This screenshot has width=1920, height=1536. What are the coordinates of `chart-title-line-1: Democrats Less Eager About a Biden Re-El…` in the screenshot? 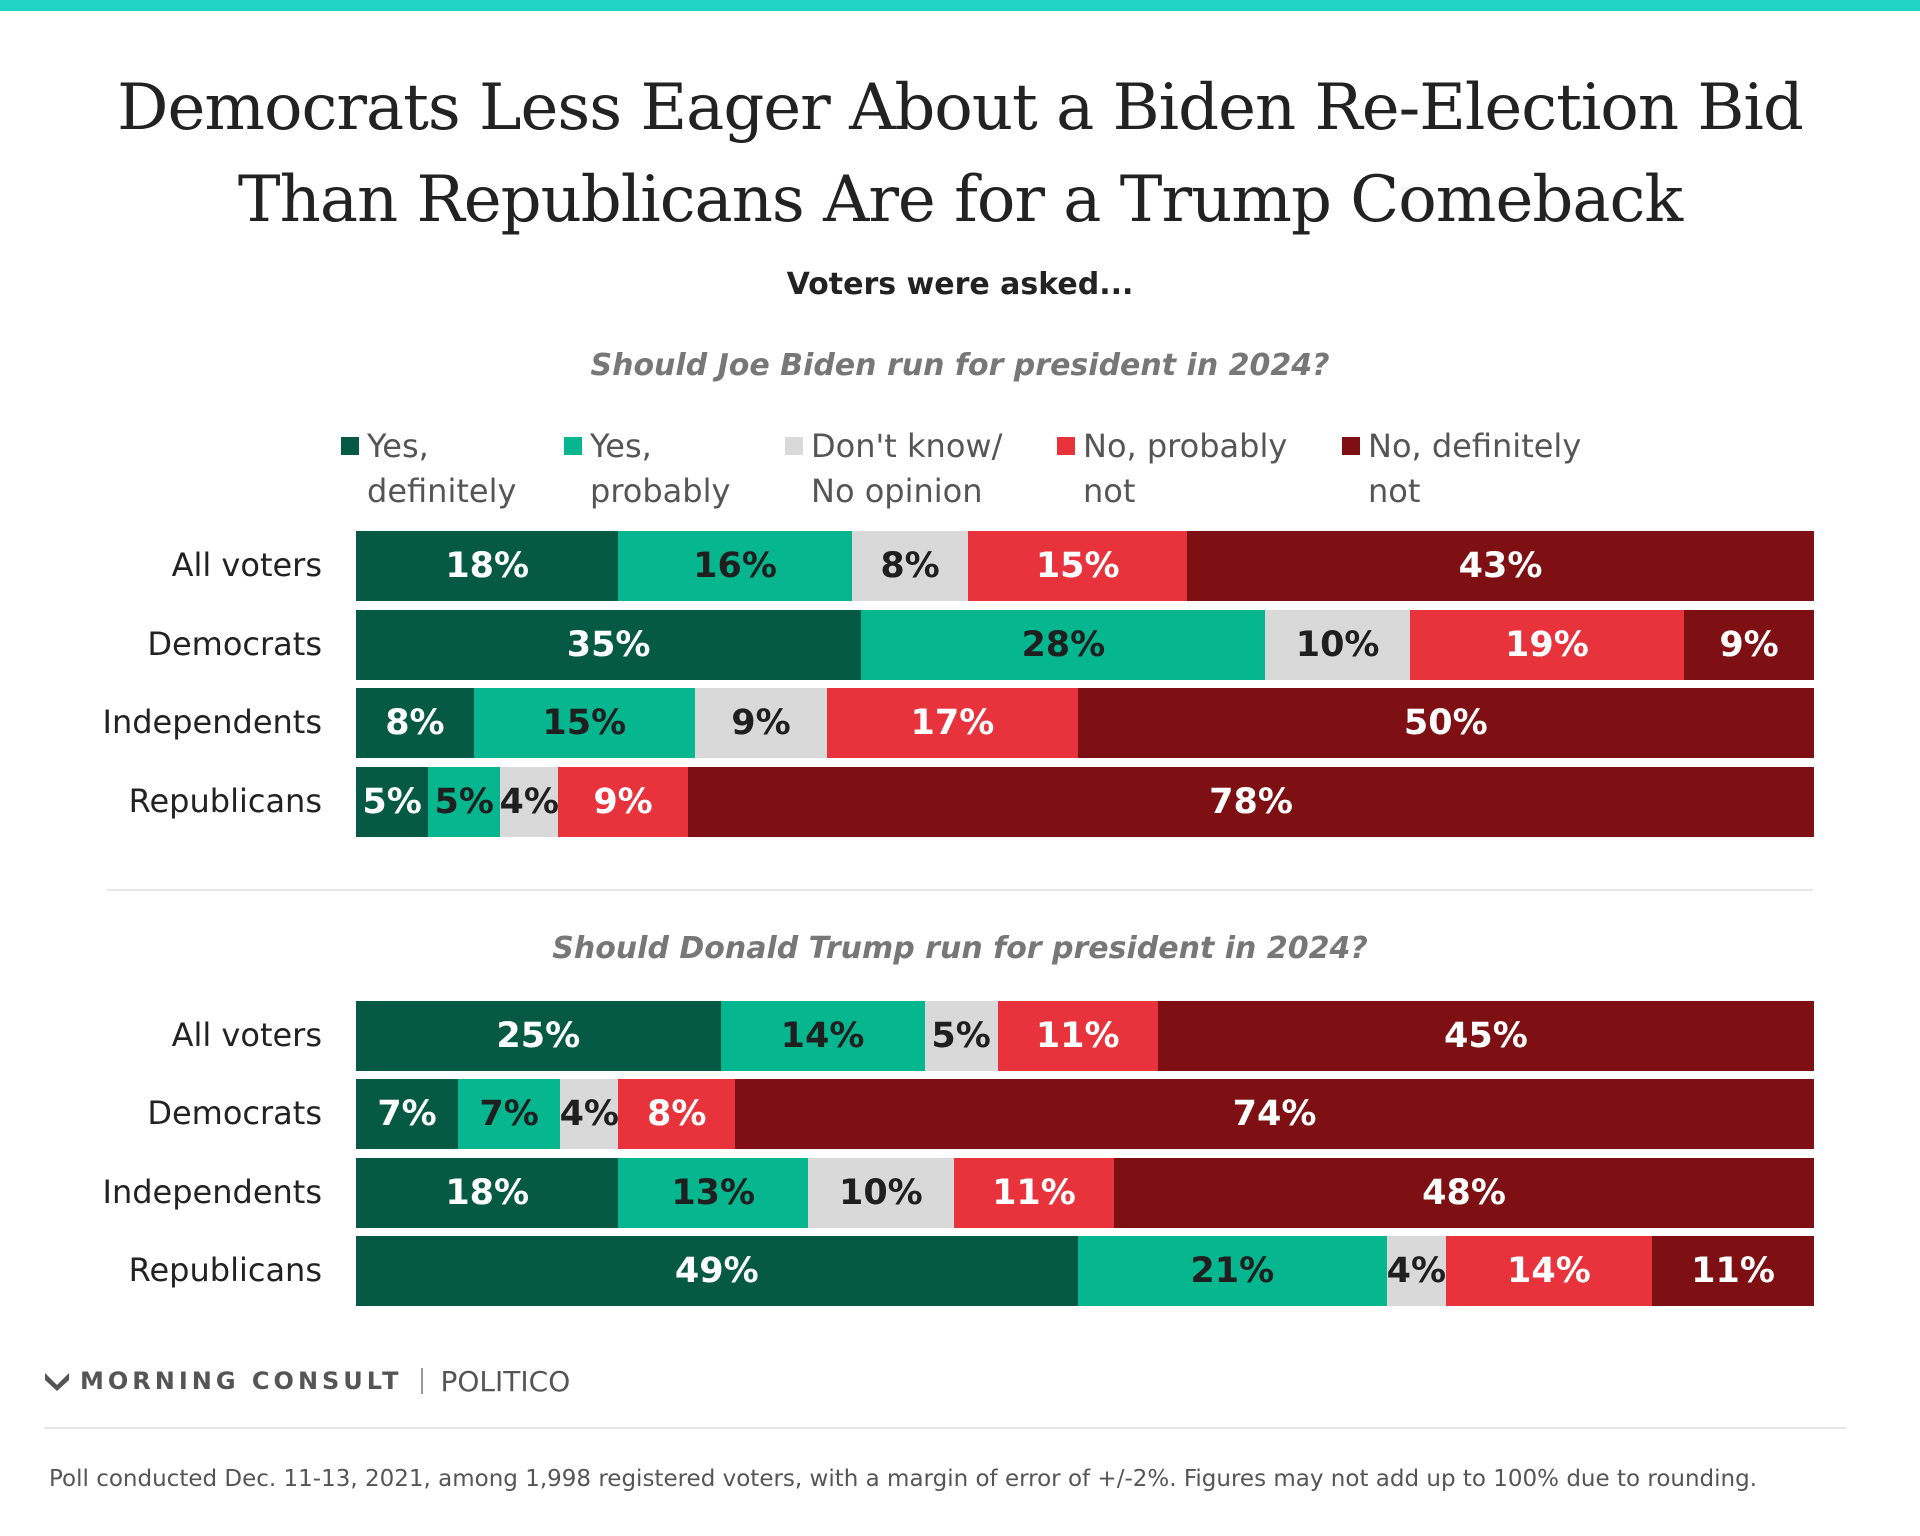 It's located at (960, 108).